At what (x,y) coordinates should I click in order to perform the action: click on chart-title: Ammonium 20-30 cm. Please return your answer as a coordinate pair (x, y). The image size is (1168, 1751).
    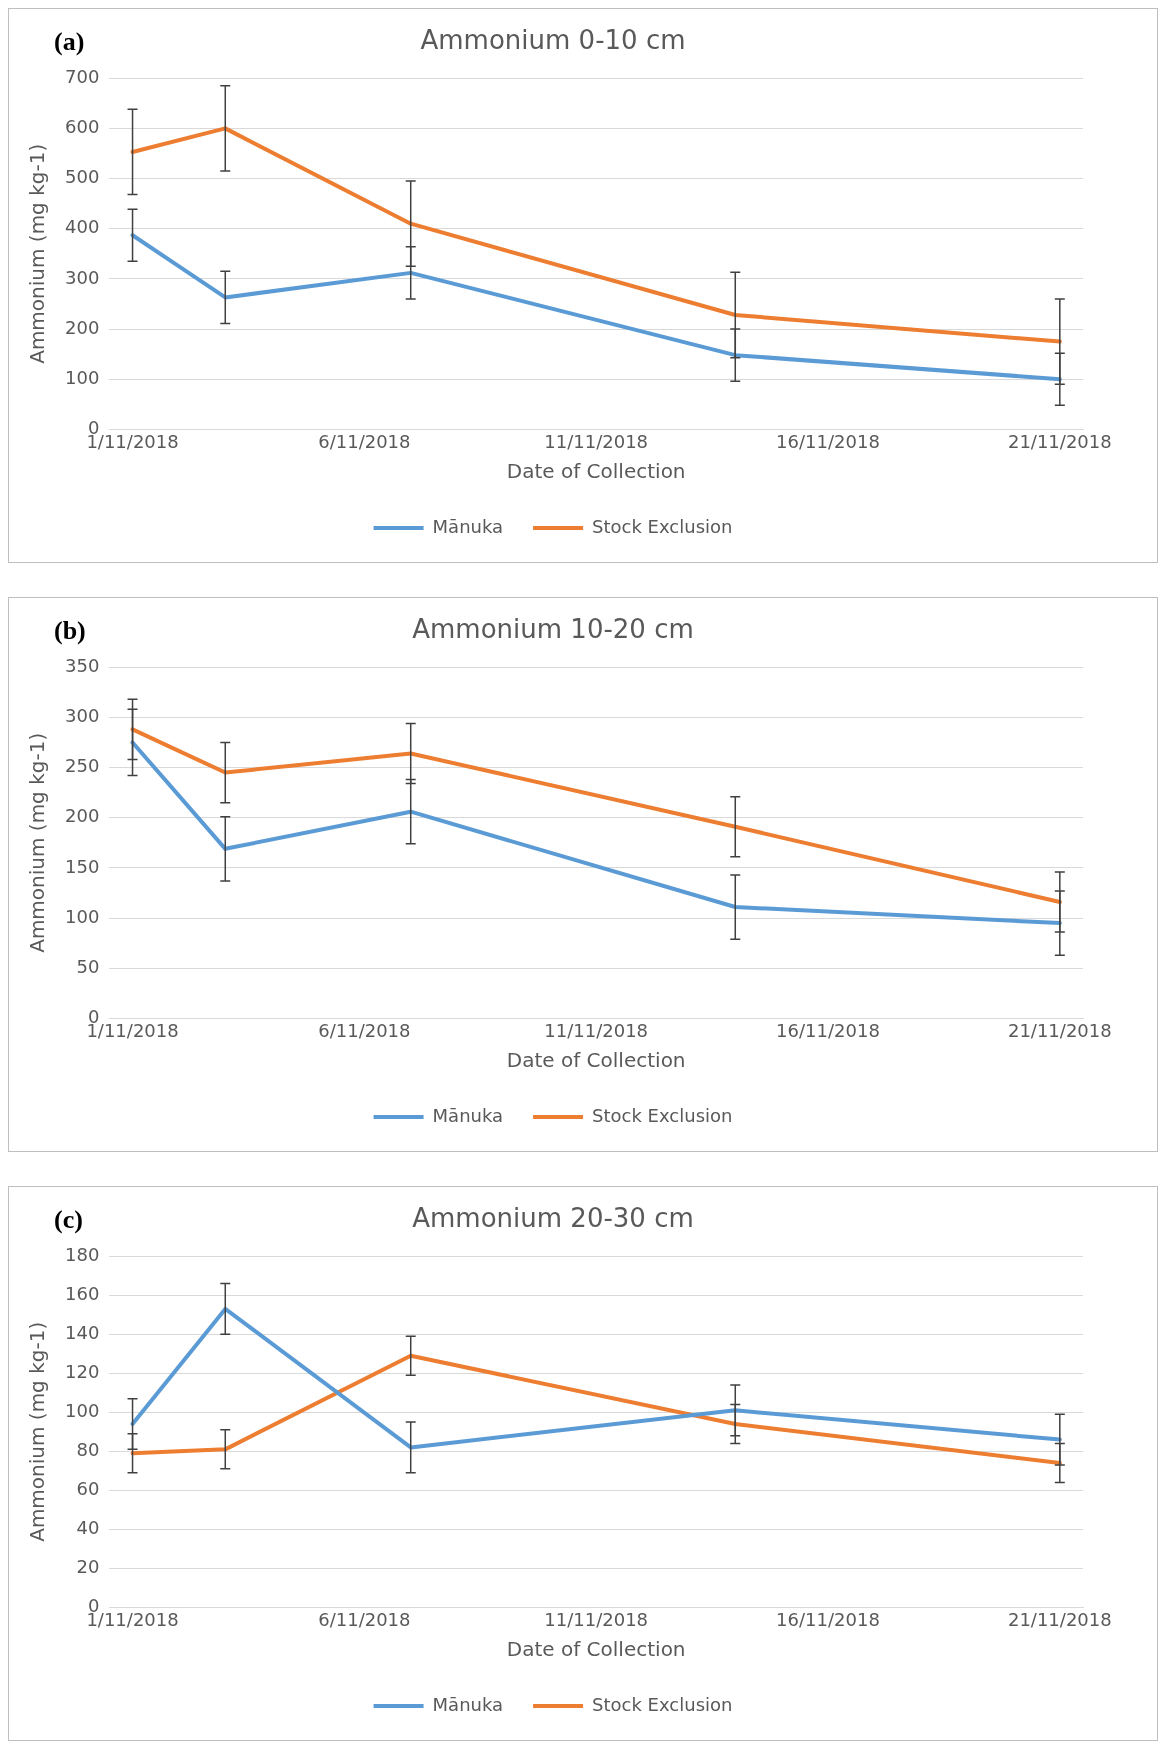
    Looking at the image, I should click on (553, 1218).